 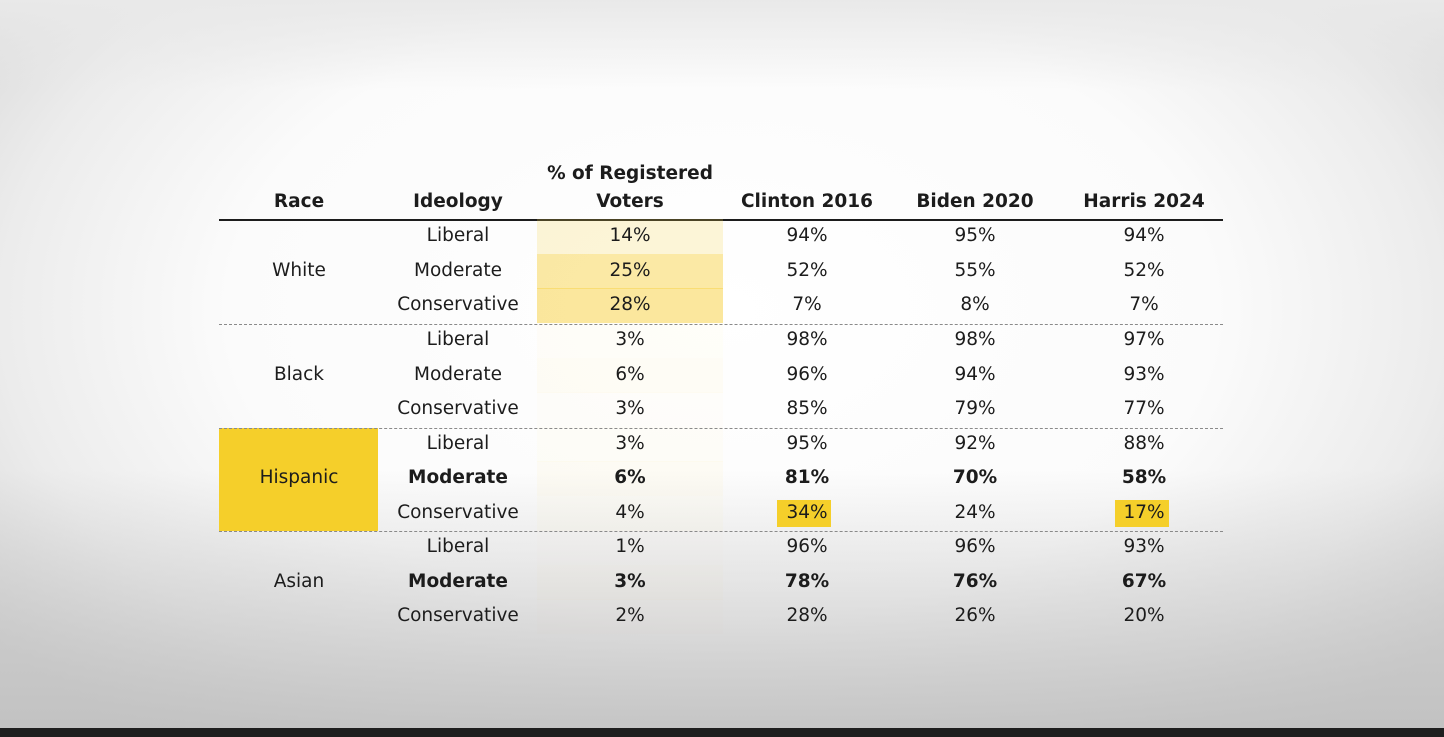 What do you see at coordinates (722, 45) in the screenshot?
I see `top-vignette` at bounding box center [722, 45].